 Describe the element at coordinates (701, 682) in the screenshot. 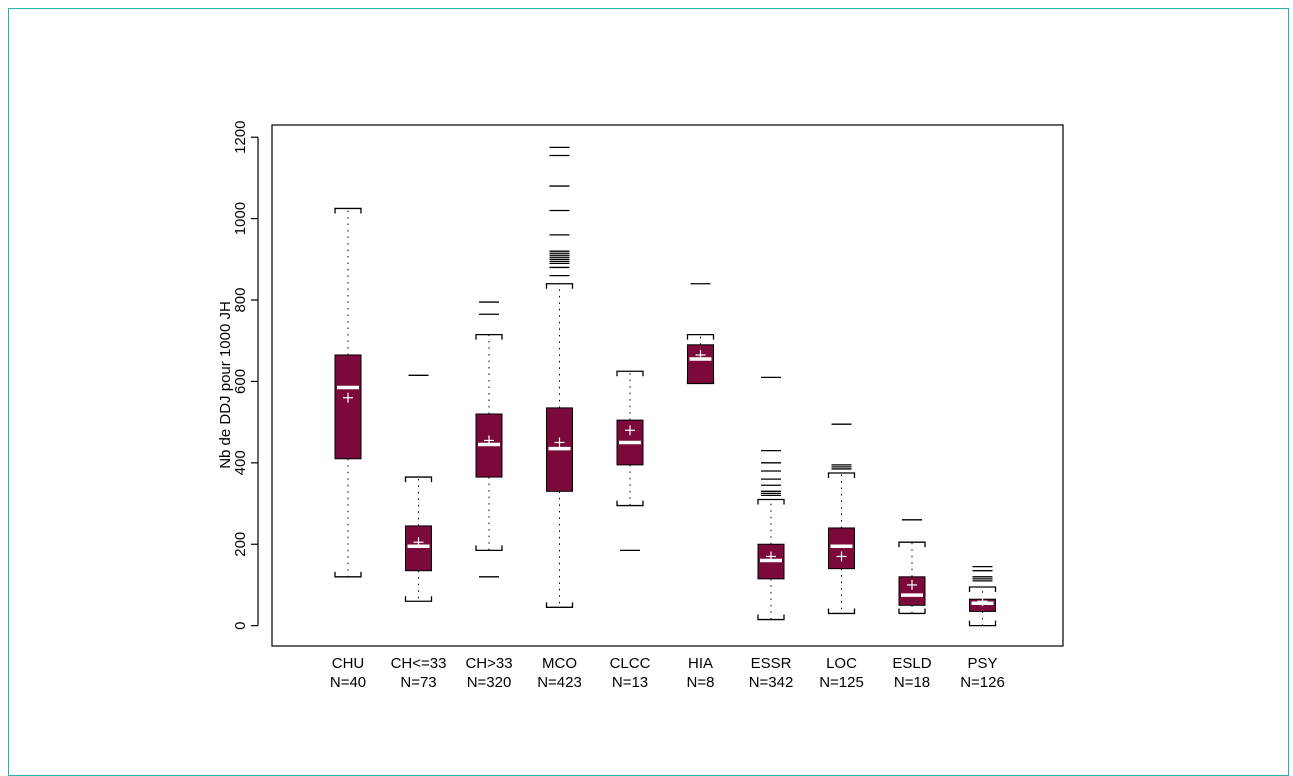

I see `x-n-label: N=8` at that location.